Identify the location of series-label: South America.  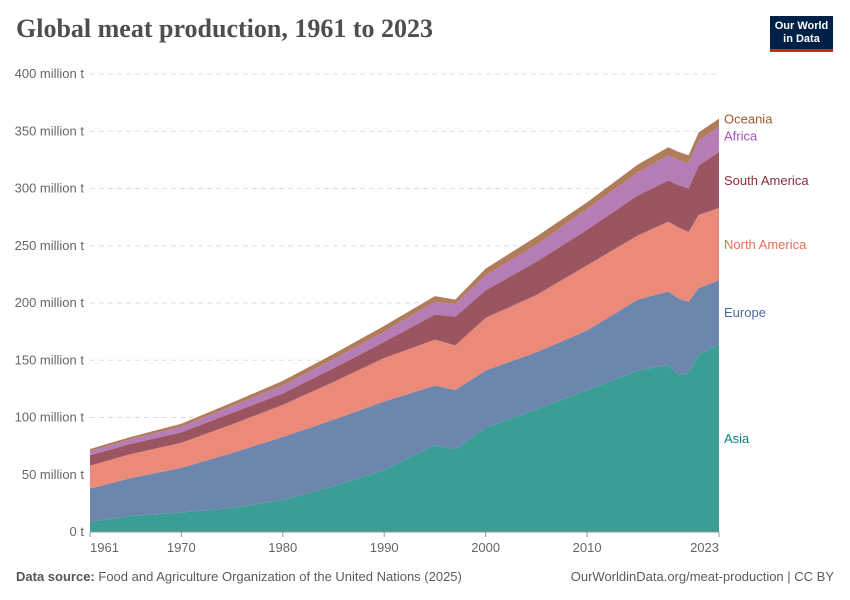
(766, 180).